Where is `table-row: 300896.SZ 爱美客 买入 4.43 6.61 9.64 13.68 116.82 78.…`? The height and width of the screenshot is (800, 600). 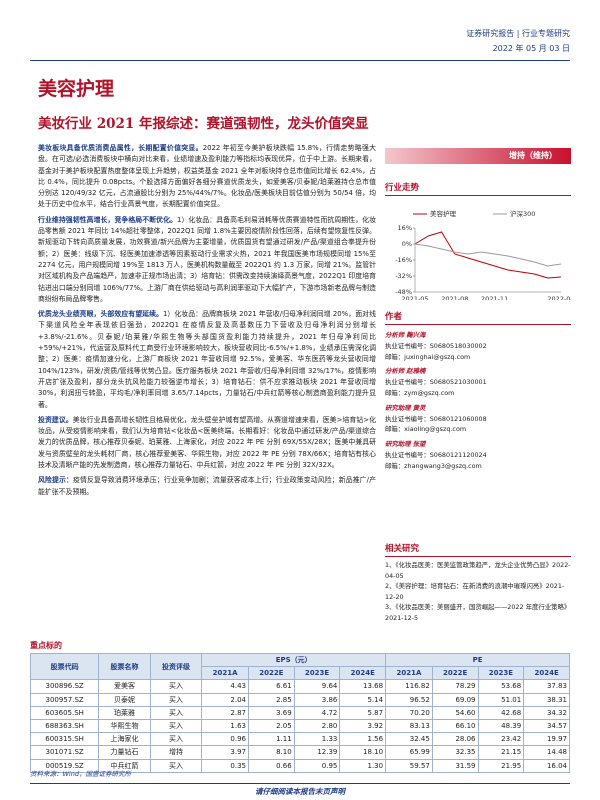
table-row: 300896.SZ 爱美客 买入 4.43 6.61 9.64 13.68 116.82 78.… is located at coordinates (299, 686).